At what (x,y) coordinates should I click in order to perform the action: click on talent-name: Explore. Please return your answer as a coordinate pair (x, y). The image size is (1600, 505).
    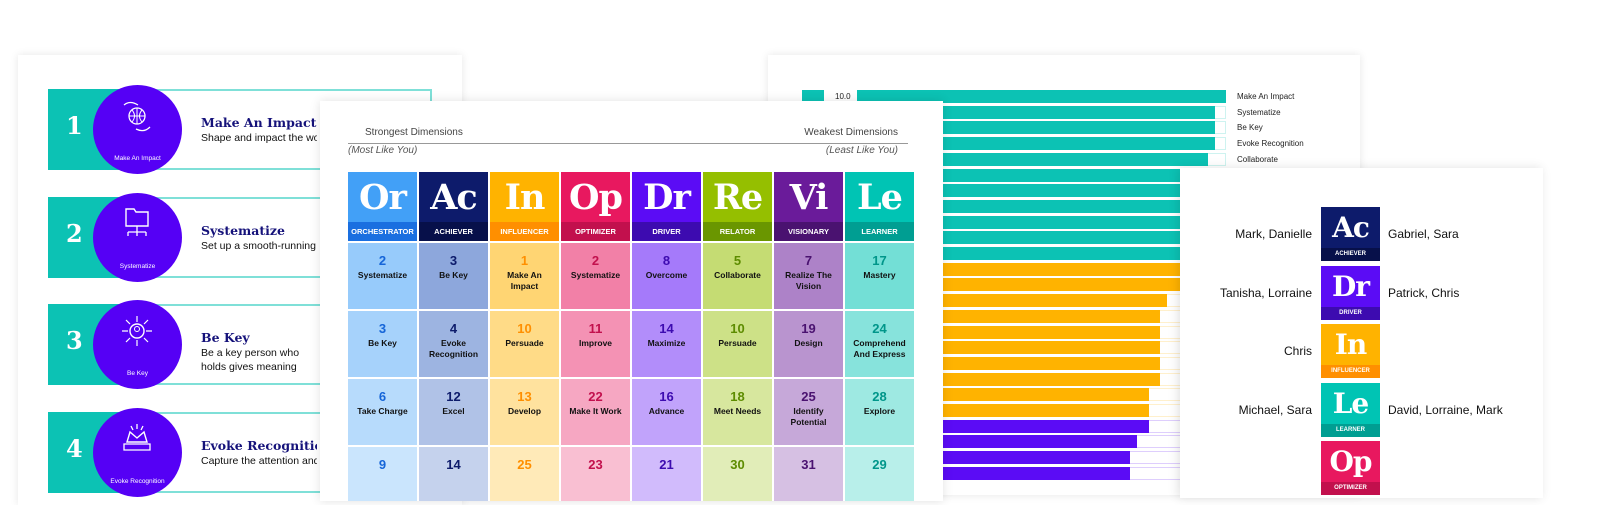
    Looking at the image, I should click on (879, 411).